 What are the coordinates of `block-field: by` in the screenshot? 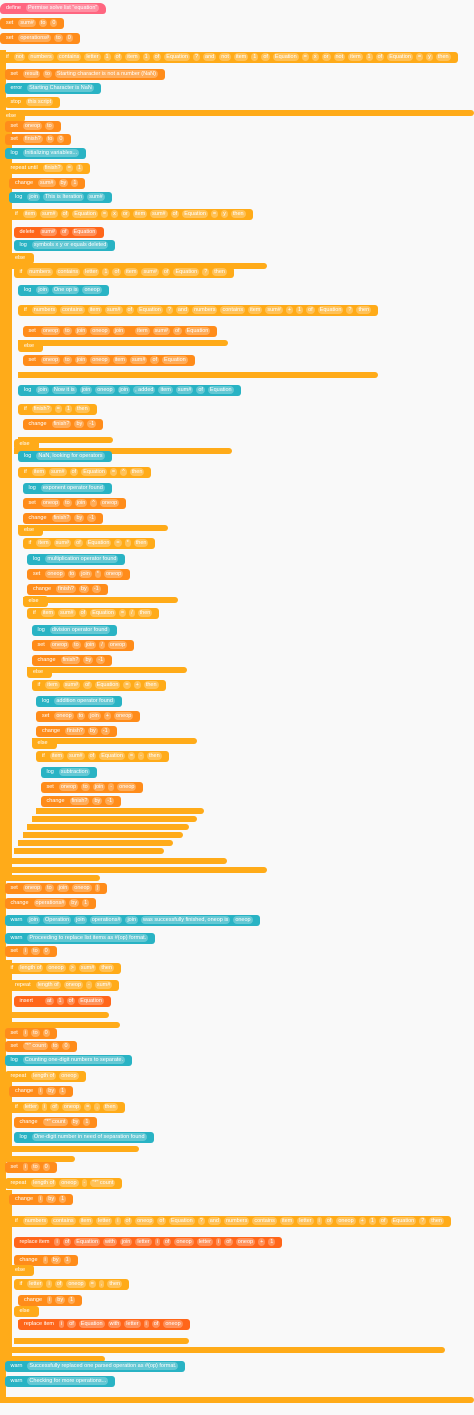 It's located at (92, 731).